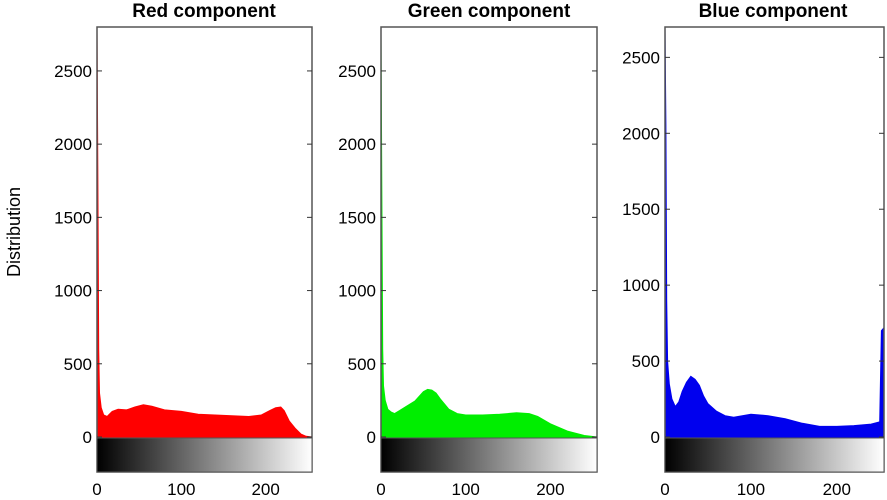 Image resolution: width=887 pixels, height=500 pixels. What do you see at coordinates (204, 11) in the screenshot?
I see `red-panel-title: Red component` at bounding box center [204, 11].